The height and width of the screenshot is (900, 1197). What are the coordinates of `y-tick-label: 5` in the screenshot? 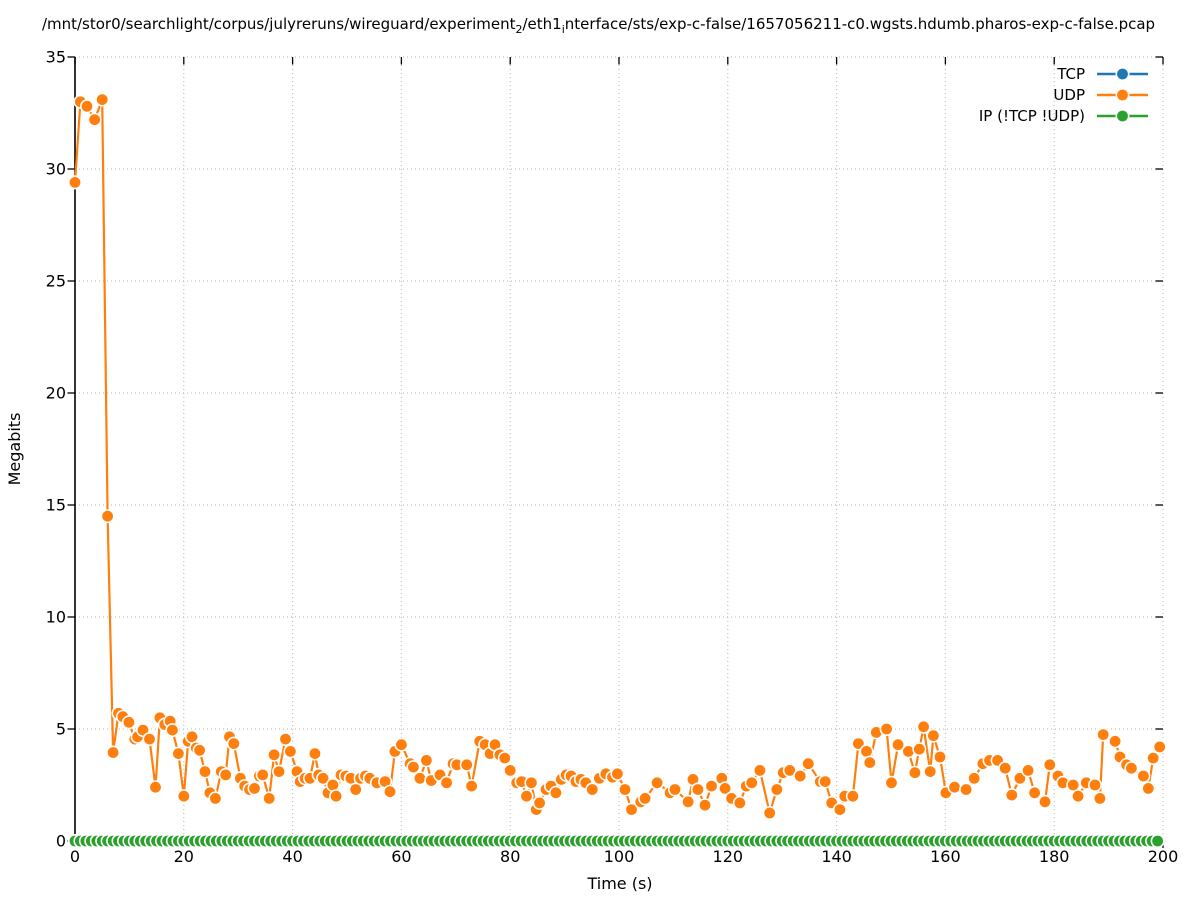 It's located at (61, 729).